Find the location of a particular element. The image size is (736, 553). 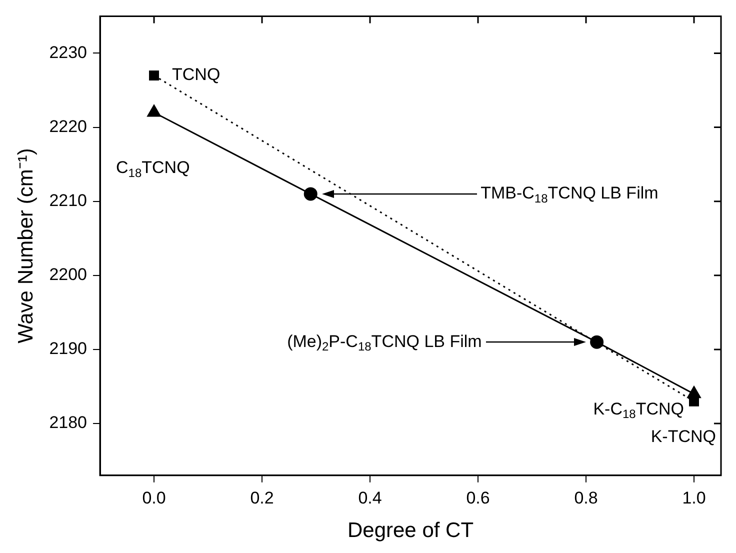

point is located at coordinates (154, 75).